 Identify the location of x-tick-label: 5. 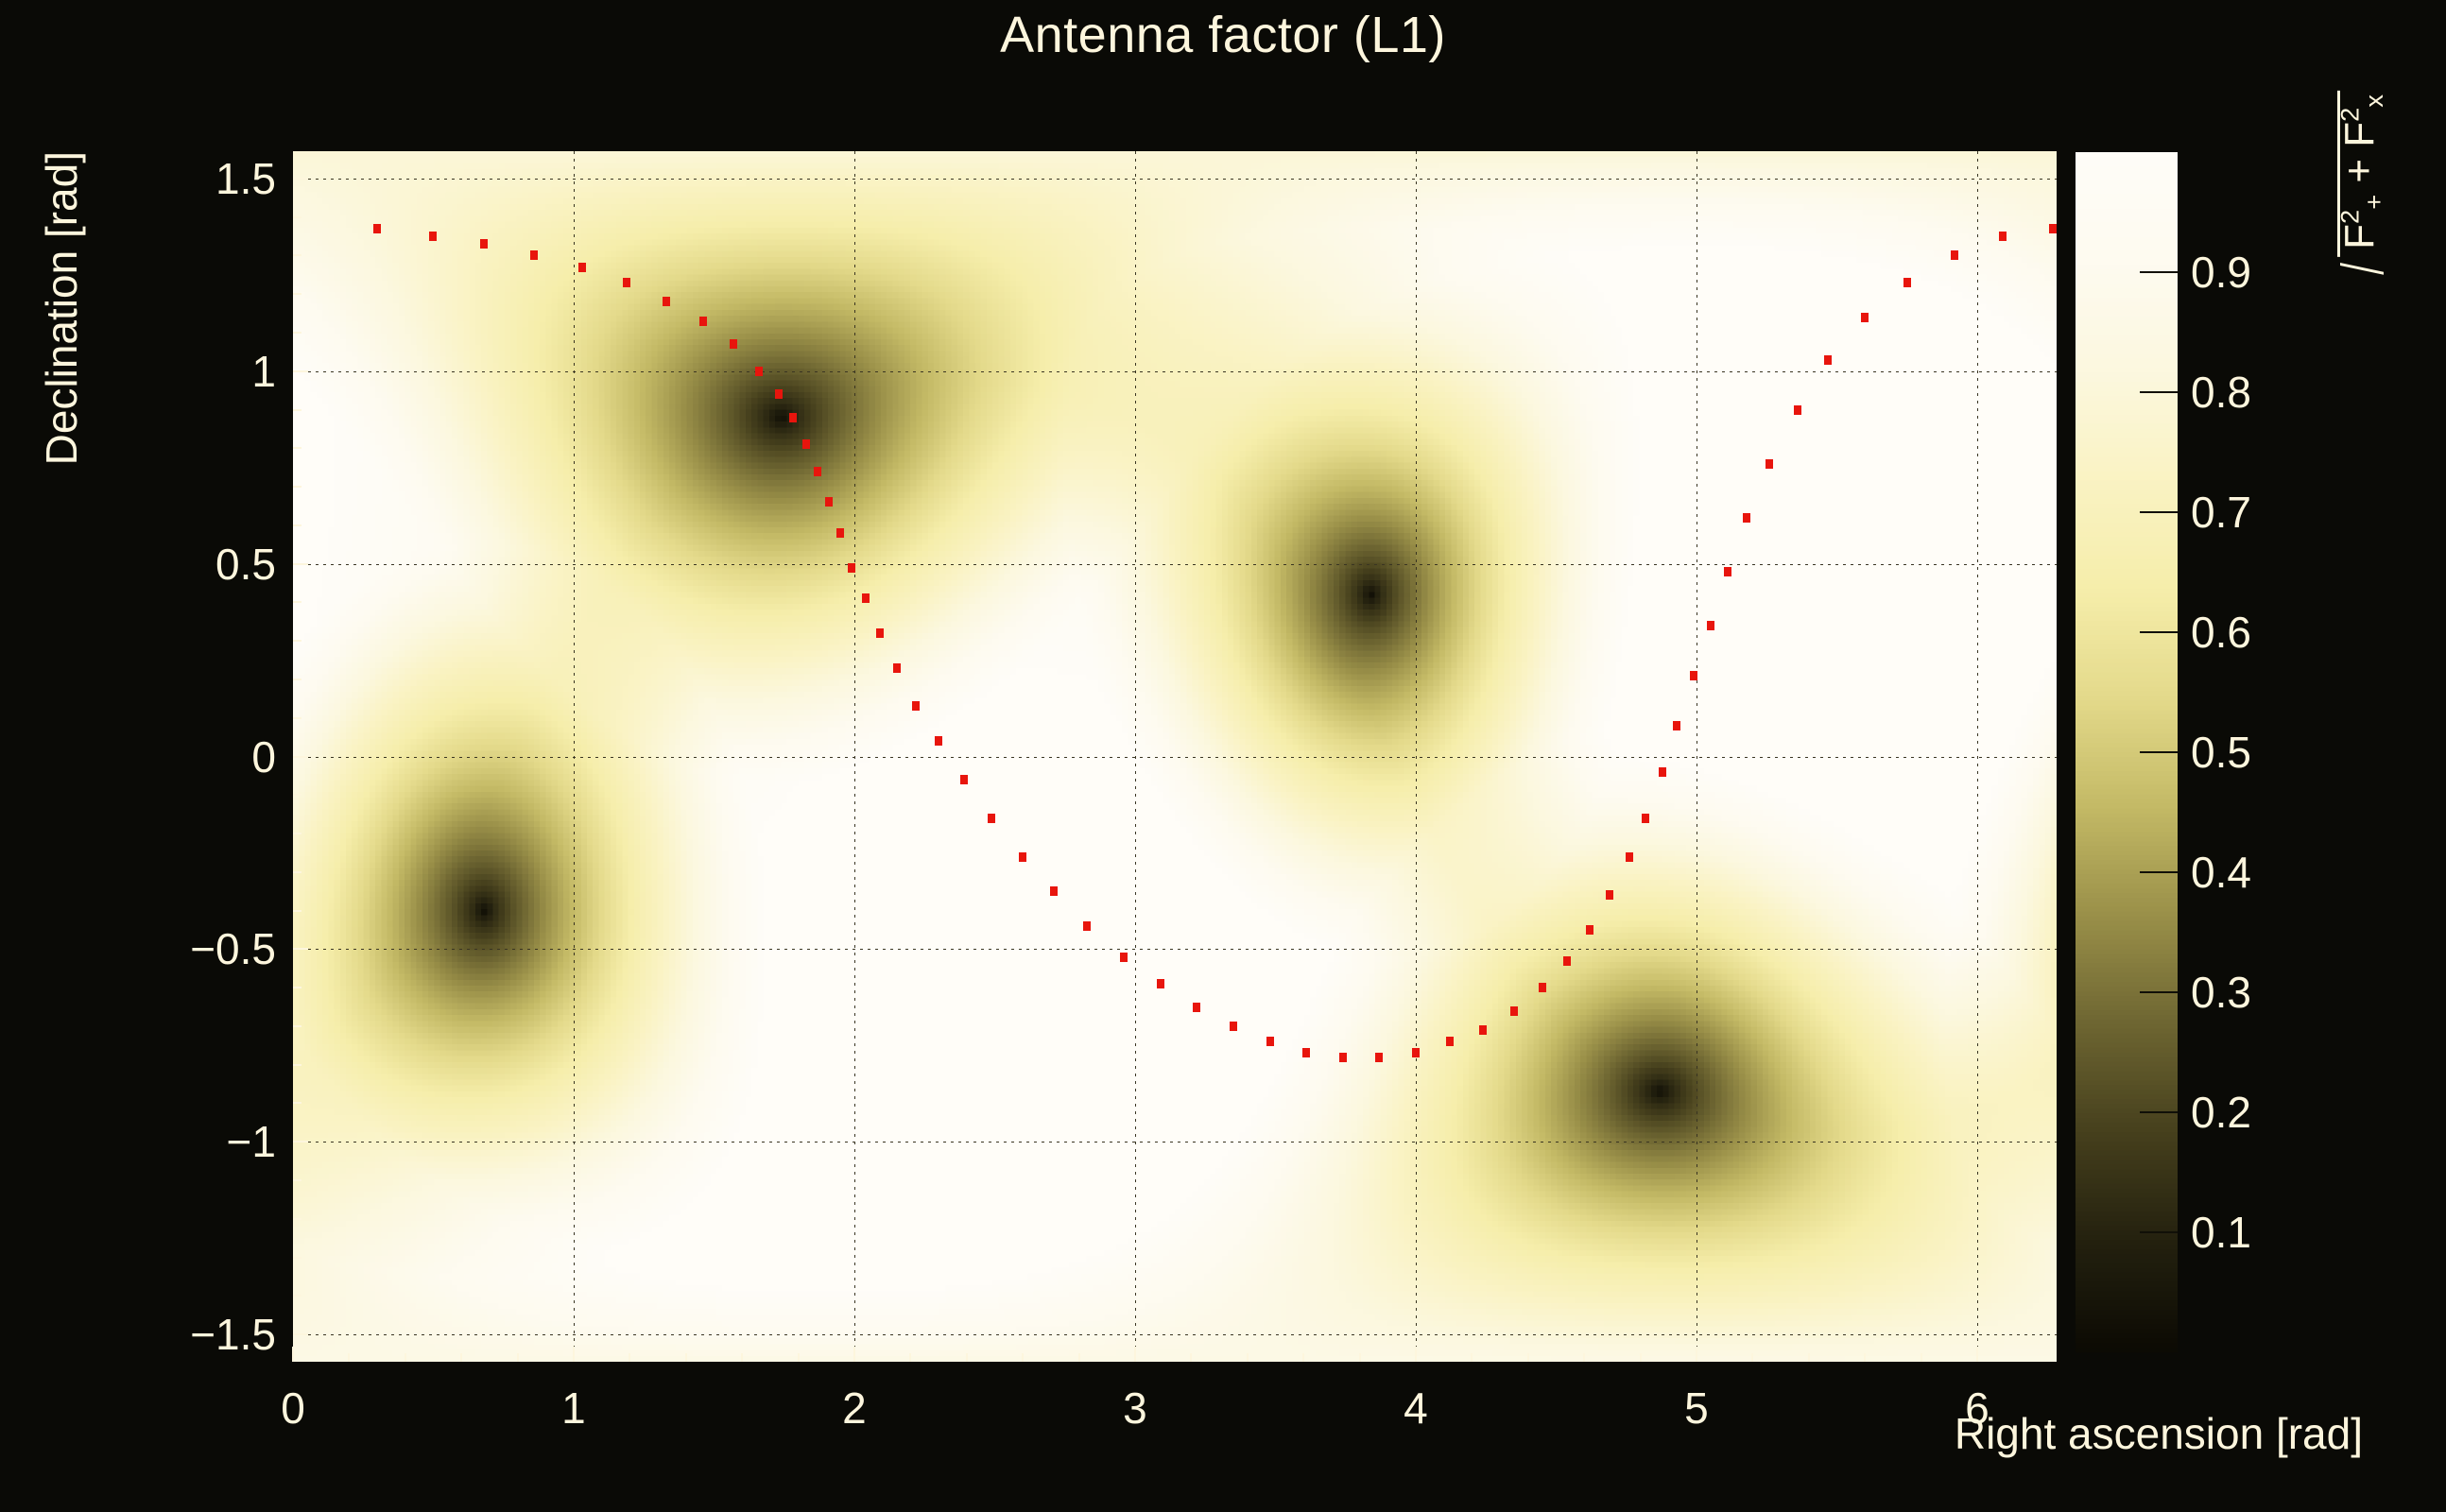
(1696, 1408).